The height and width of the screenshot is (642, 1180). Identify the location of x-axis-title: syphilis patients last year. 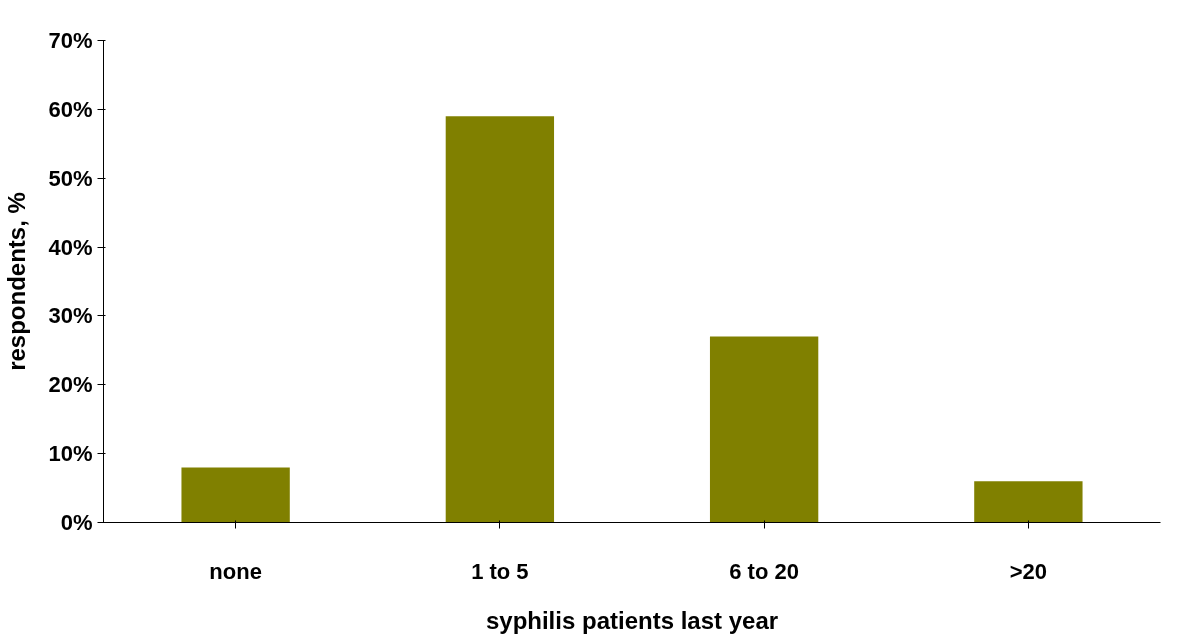
(632, 620).